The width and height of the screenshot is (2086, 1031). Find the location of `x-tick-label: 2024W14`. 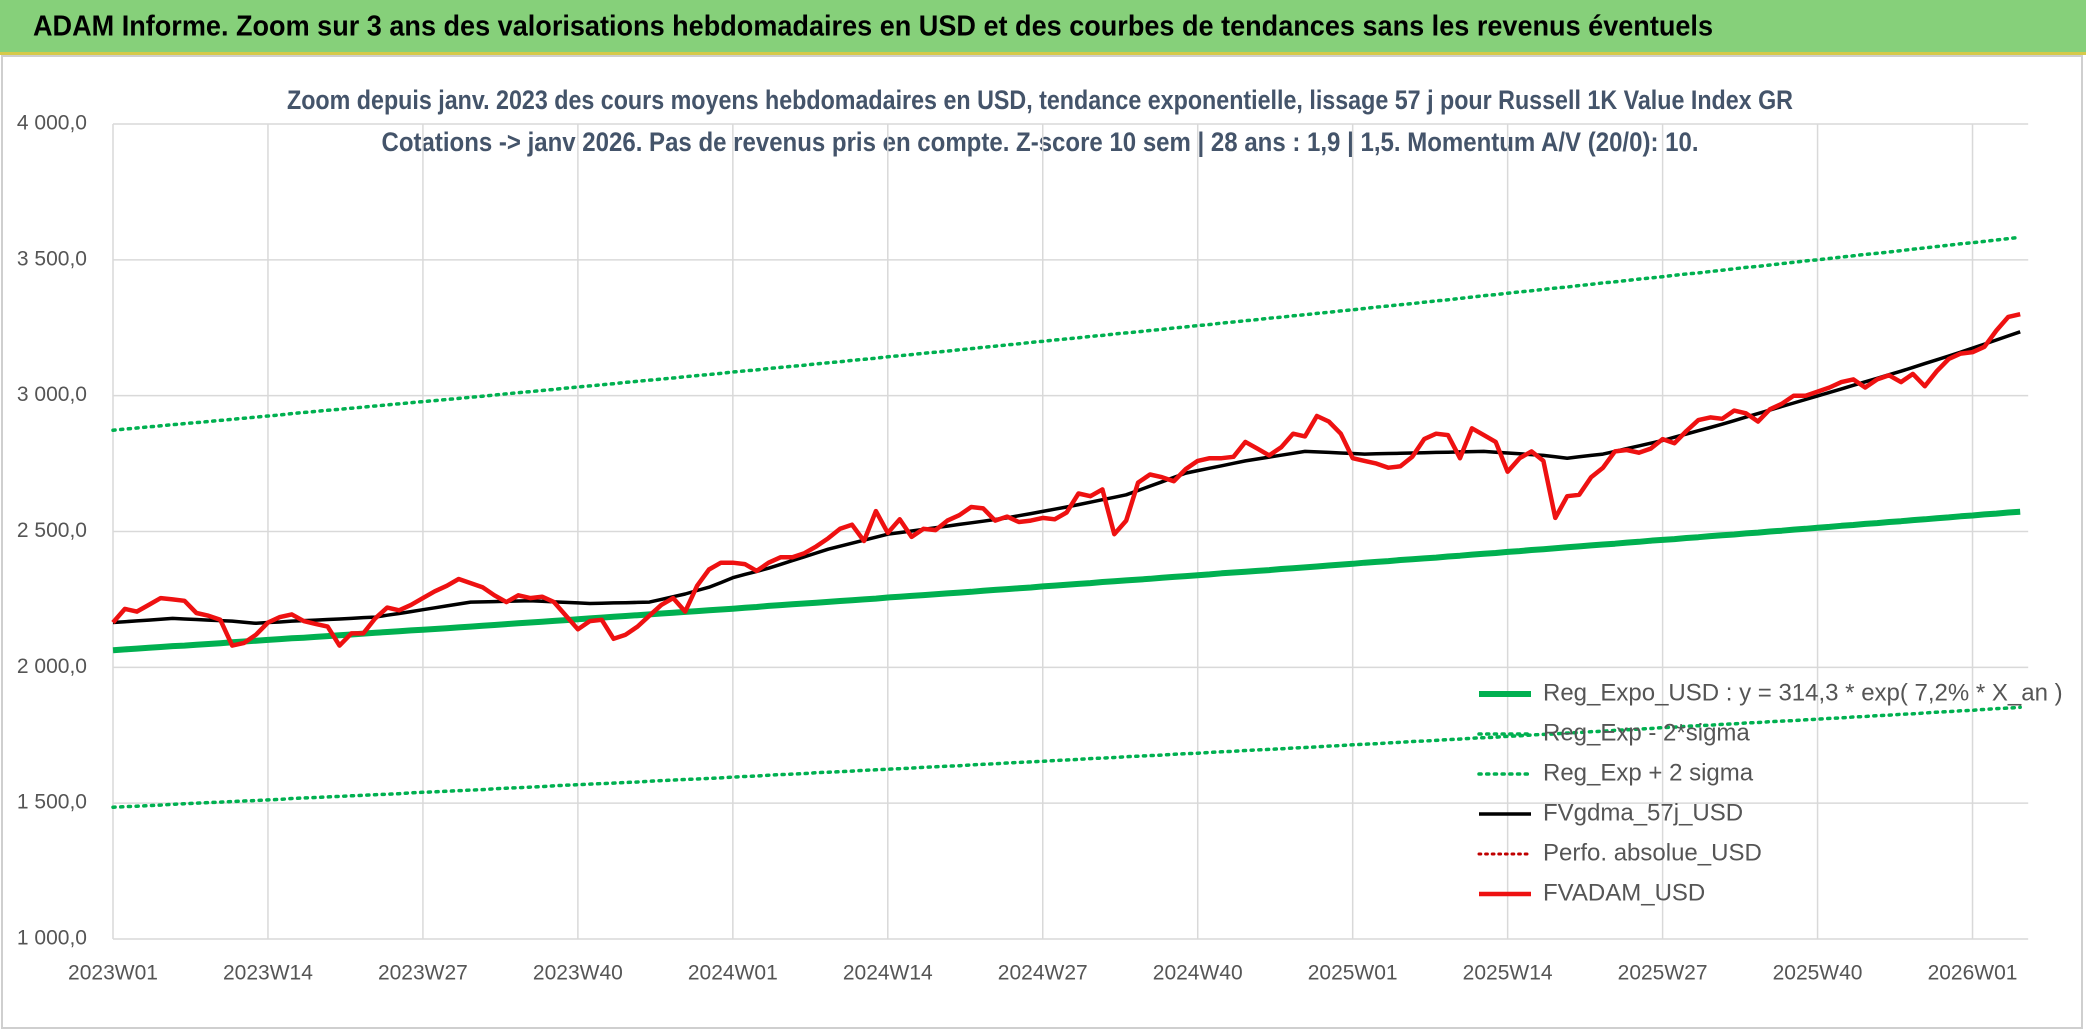

x-tick-label: 2024W14 is located at coordinates (888, 973).